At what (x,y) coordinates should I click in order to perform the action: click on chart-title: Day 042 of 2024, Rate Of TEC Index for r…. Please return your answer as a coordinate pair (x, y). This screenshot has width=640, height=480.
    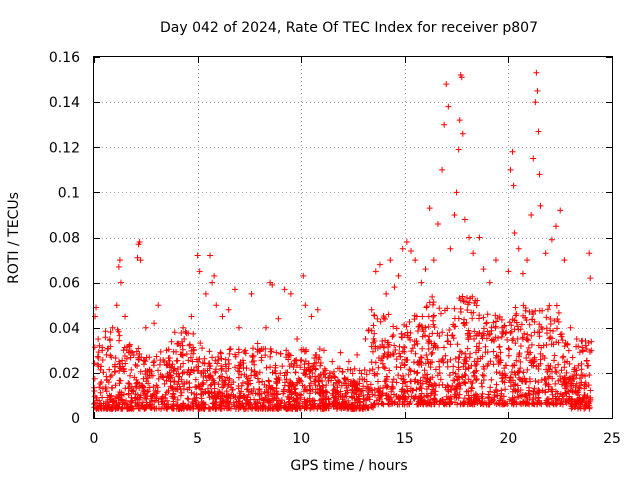
    Looking at the image, I should click on (349, 28).